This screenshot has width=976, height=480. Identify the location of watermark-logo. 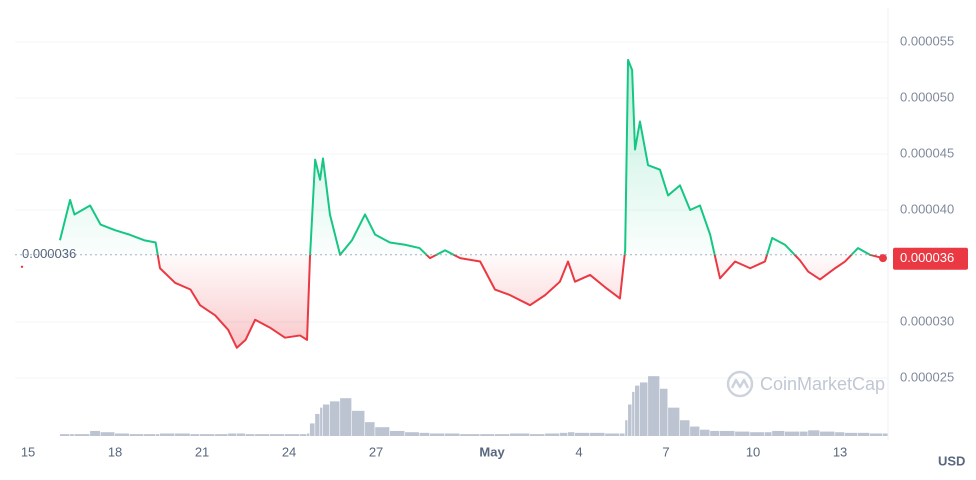
(740, 384).